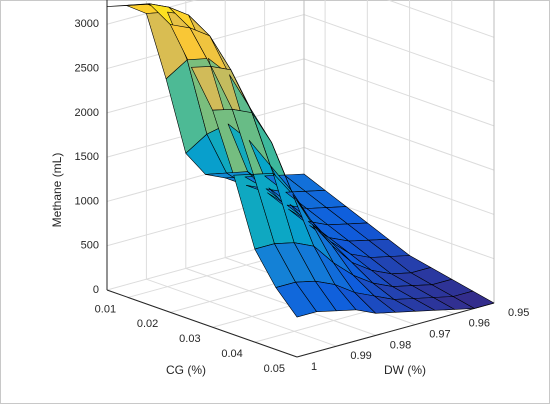 This screenshot has width=550, height=404. Describe the element at coordinates (87, 113) in the screenshot. I see `z-tick-label: 2000` at that location.